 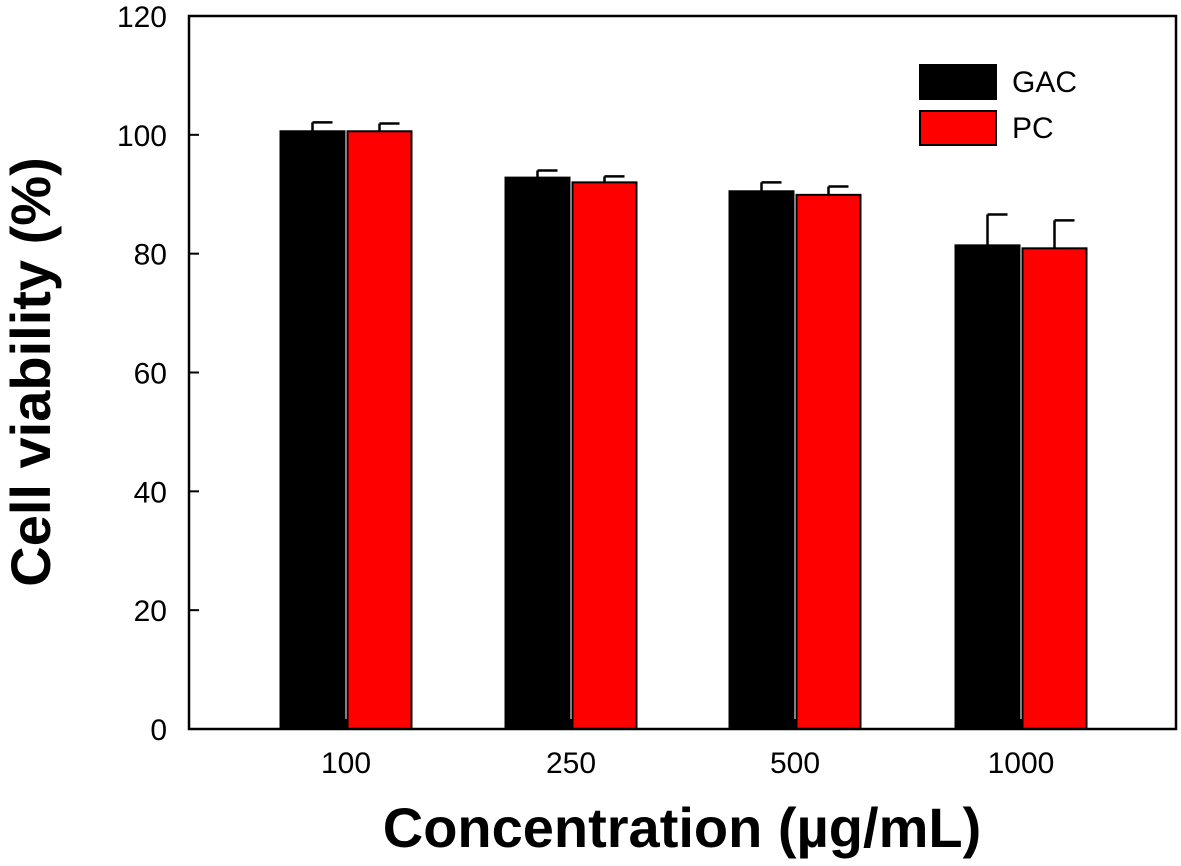 What do you see at coordinates (1021, 763) in the screenshot?
I see `x-tick-label: 1000` at bounding box center [1021, 763].